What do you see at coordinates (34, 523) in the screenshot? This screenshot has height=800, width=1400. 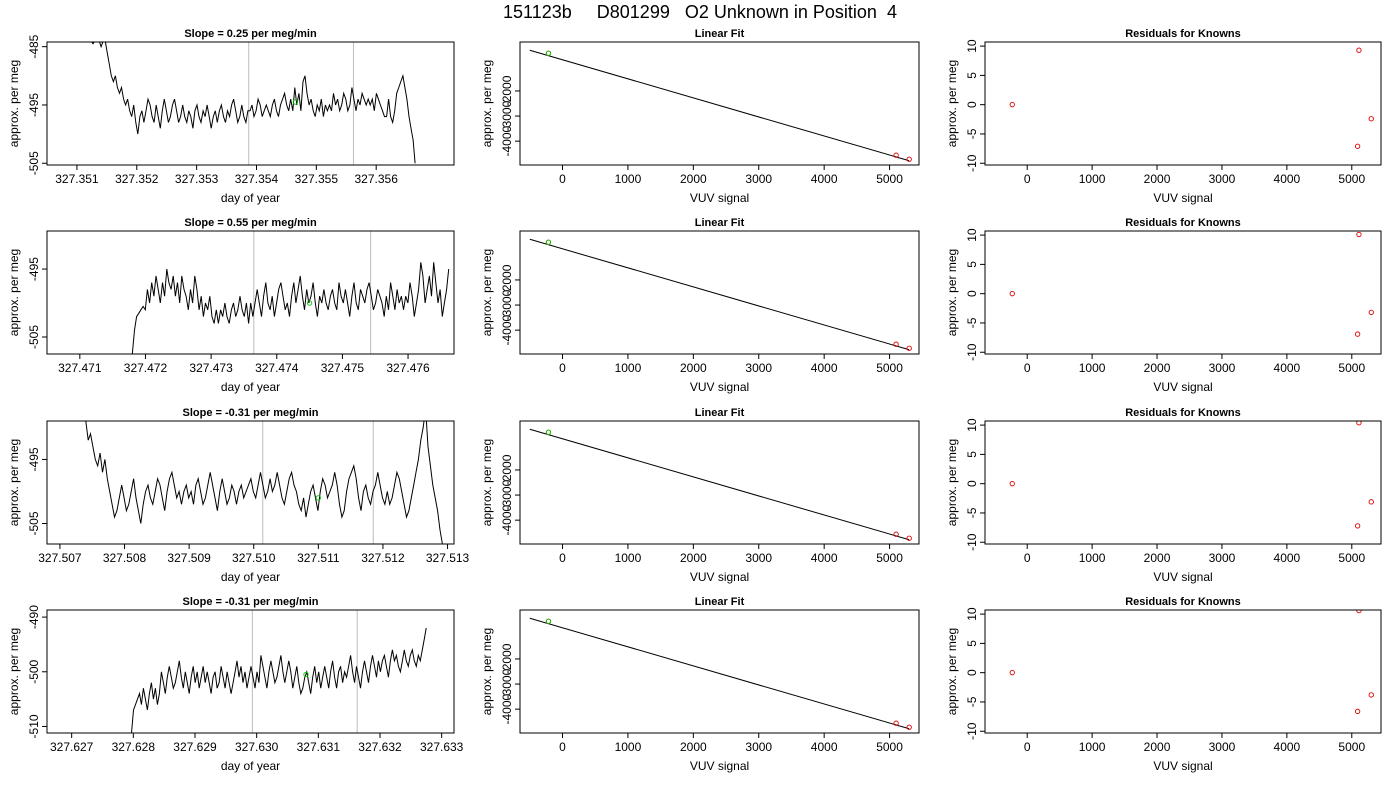 I see `y-tick-label: -505` at bounding box center [34, 523].